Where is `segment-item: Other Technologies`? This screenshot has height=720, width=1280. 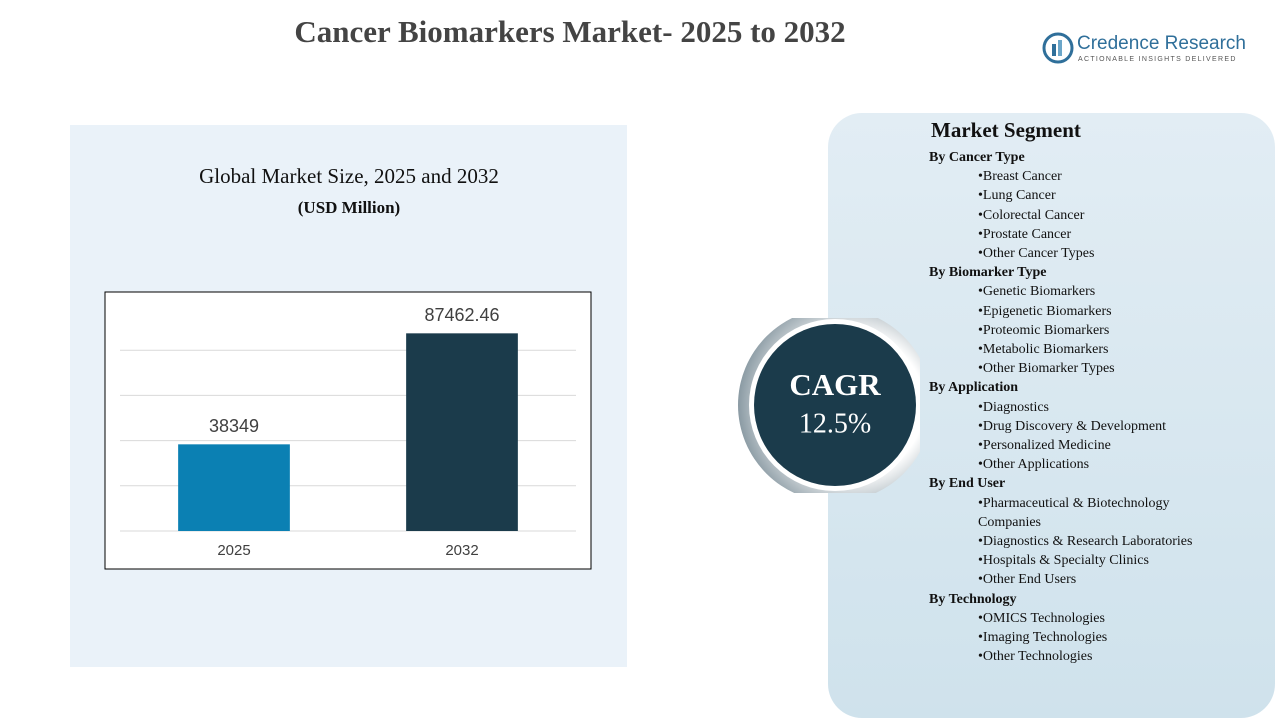
segment-item: Other Technologies is located at coordinates (1078, 656).